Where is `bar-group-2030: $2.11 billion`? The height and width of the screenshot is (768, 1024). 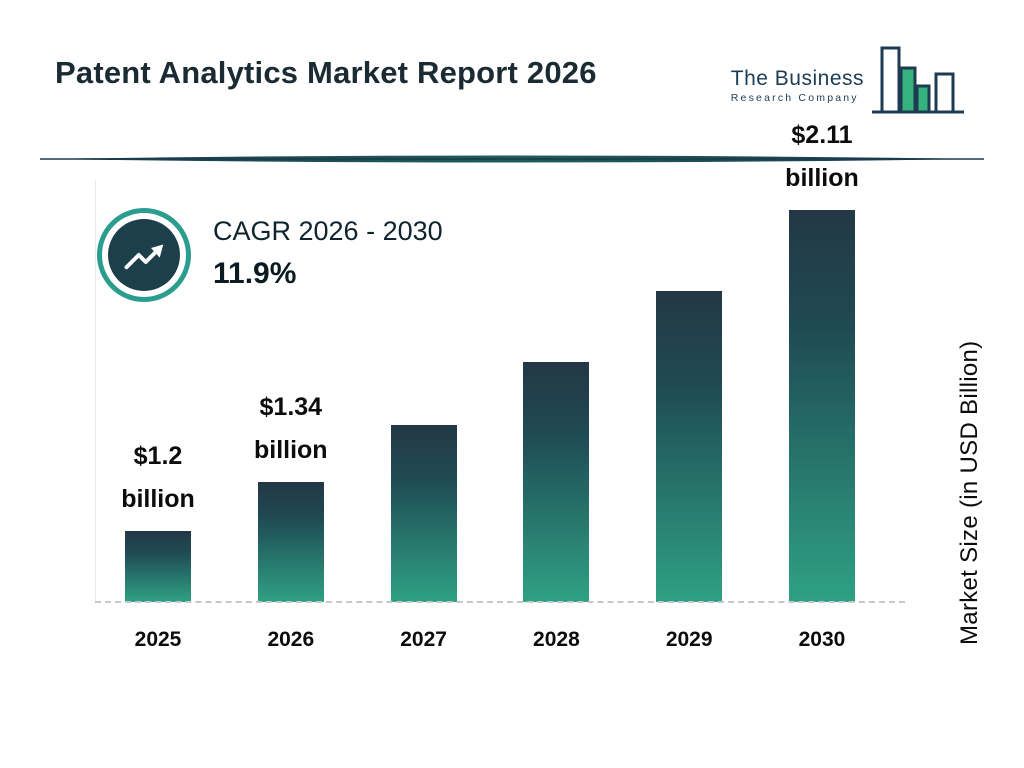
bar-group-2030: $2.11 billion is located at coordinates (822, 358).